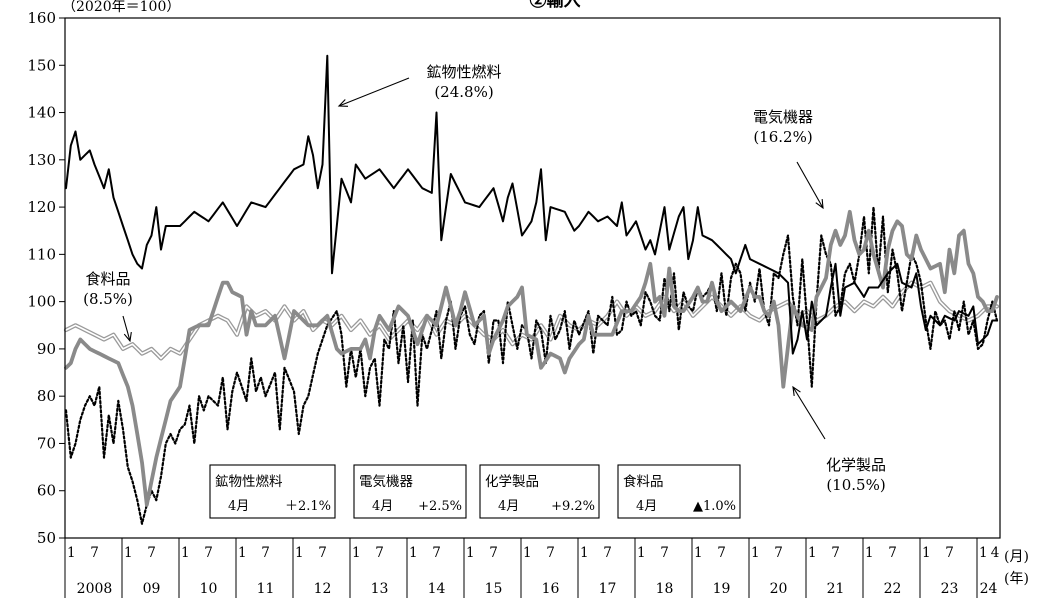 This screenshot has height=606, width=1060. I want to click on year-label: 17, so click(608, 589).